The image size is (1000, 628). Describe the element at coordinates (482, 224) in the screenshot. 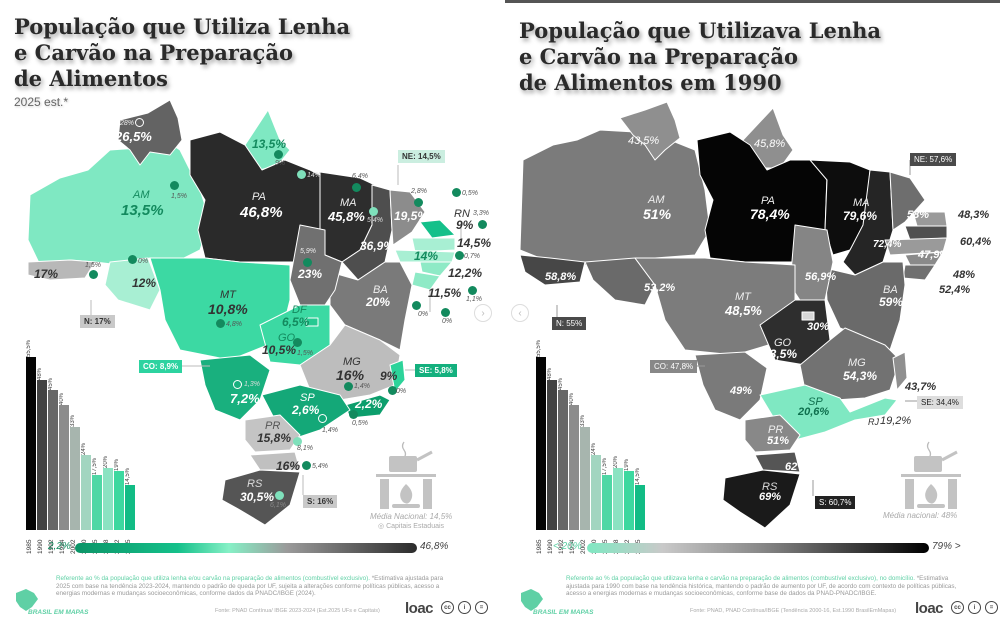

I see `capital-marker-pb` at that location.